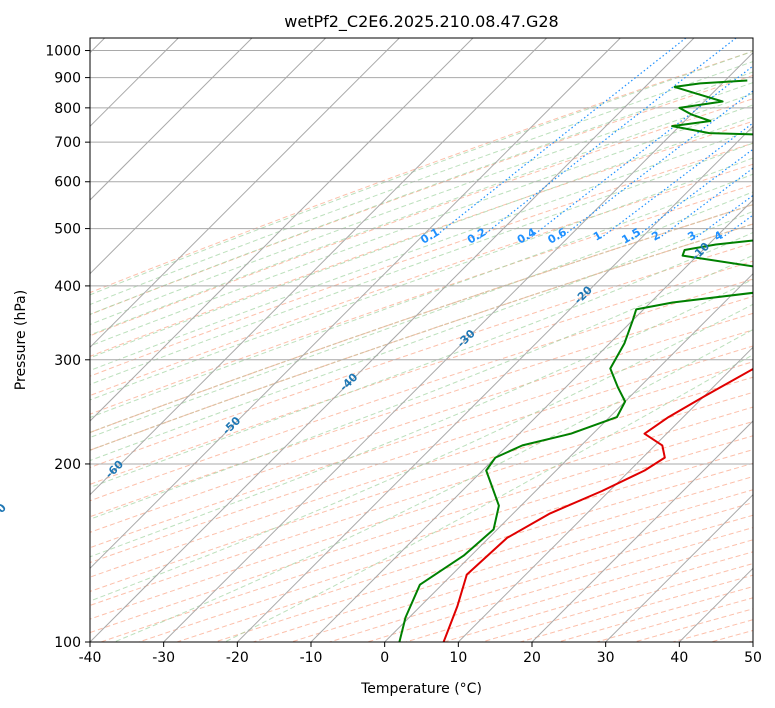  What do you see at coordinates (466, 338) in the screenshot?
I see `isotherm-label: -30` at bounding box center [466, 338].